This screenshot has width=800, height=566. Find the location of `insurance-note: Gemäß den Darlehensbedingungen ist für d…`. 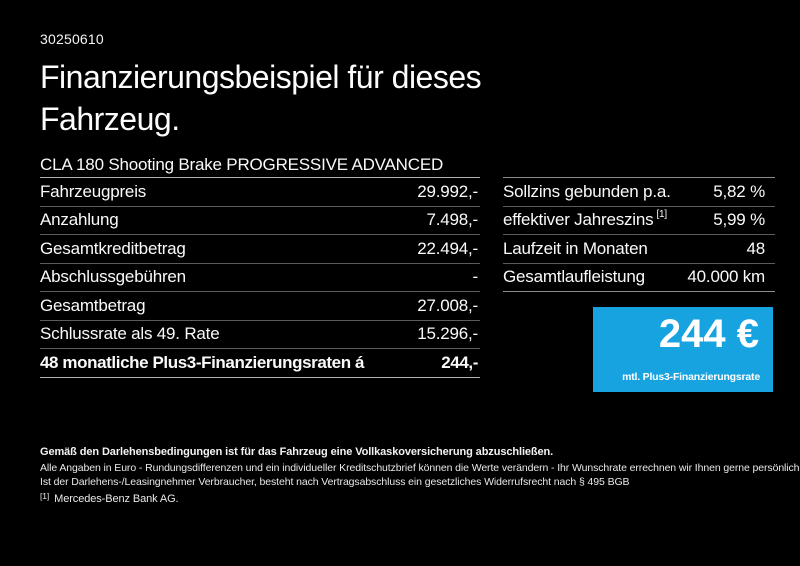

insurance-note: Gemäß den Darlehensbedingungen ist für d… is located at coordinates (297, 452).